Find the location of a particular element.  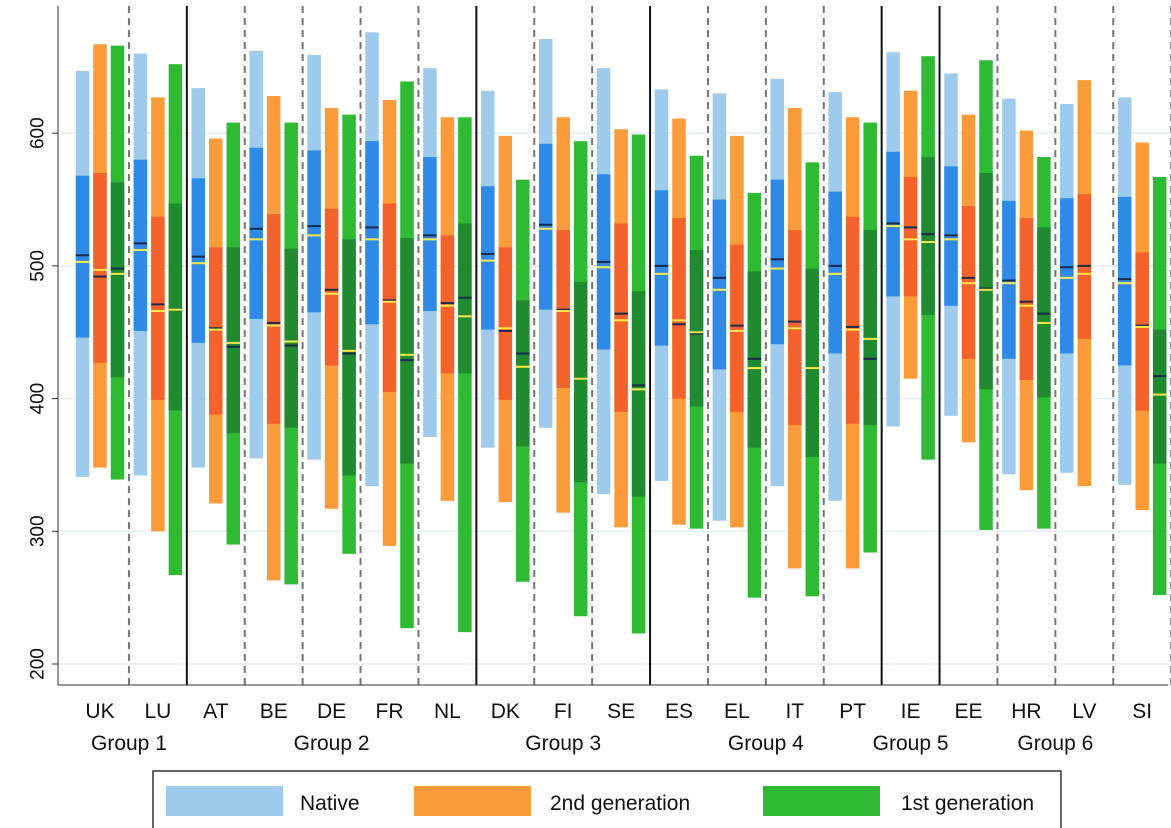

bar-BE-second-p25-p75 is located at coordinates (273, 319).